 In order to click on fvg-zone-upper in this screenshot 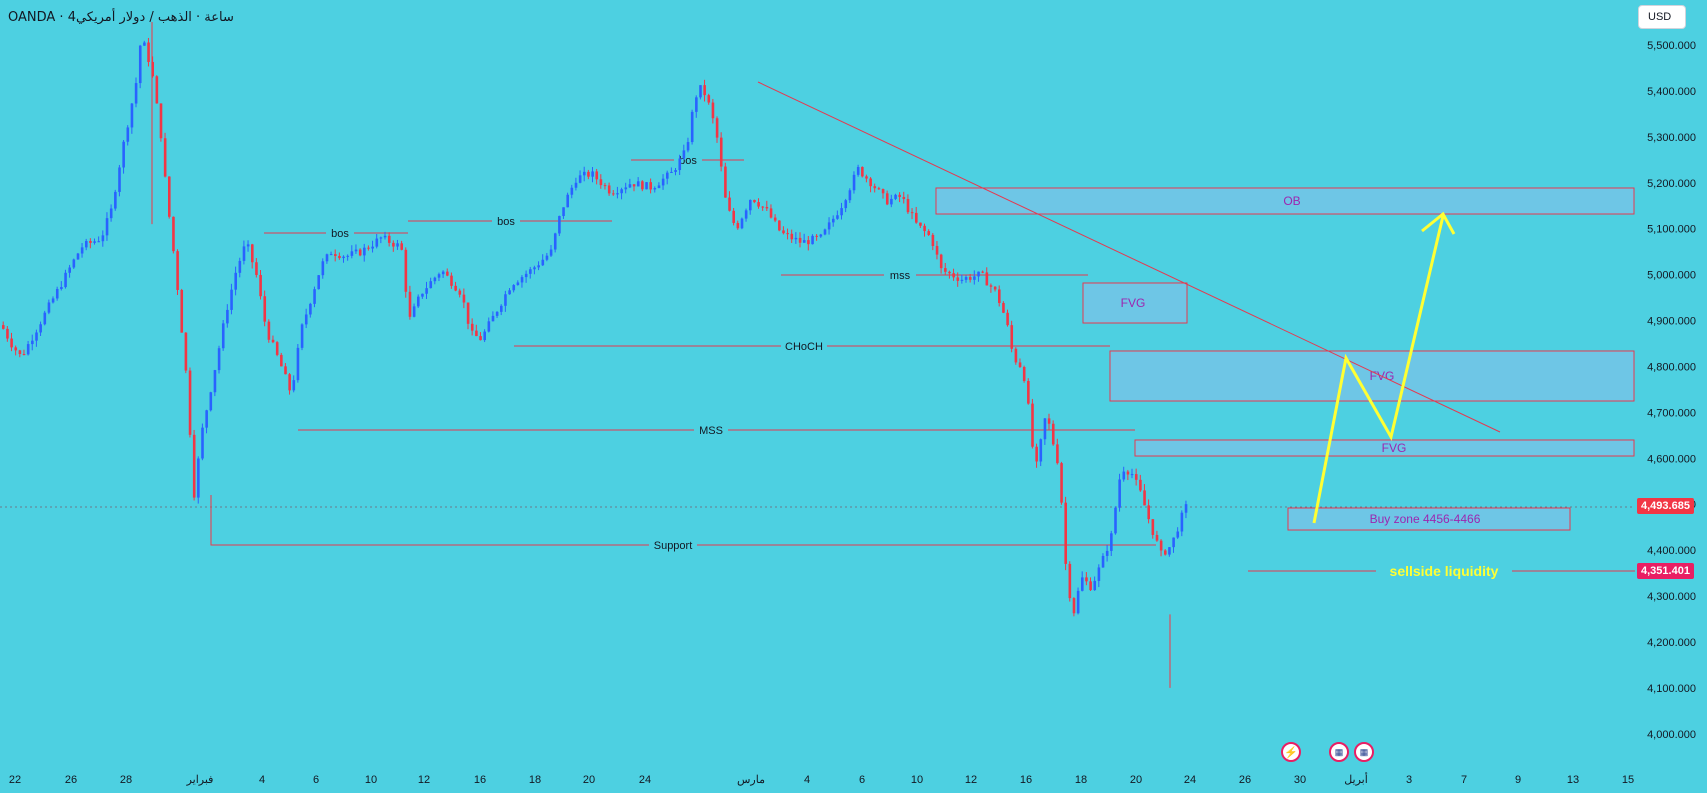, I will do `click(1135, 303)`.